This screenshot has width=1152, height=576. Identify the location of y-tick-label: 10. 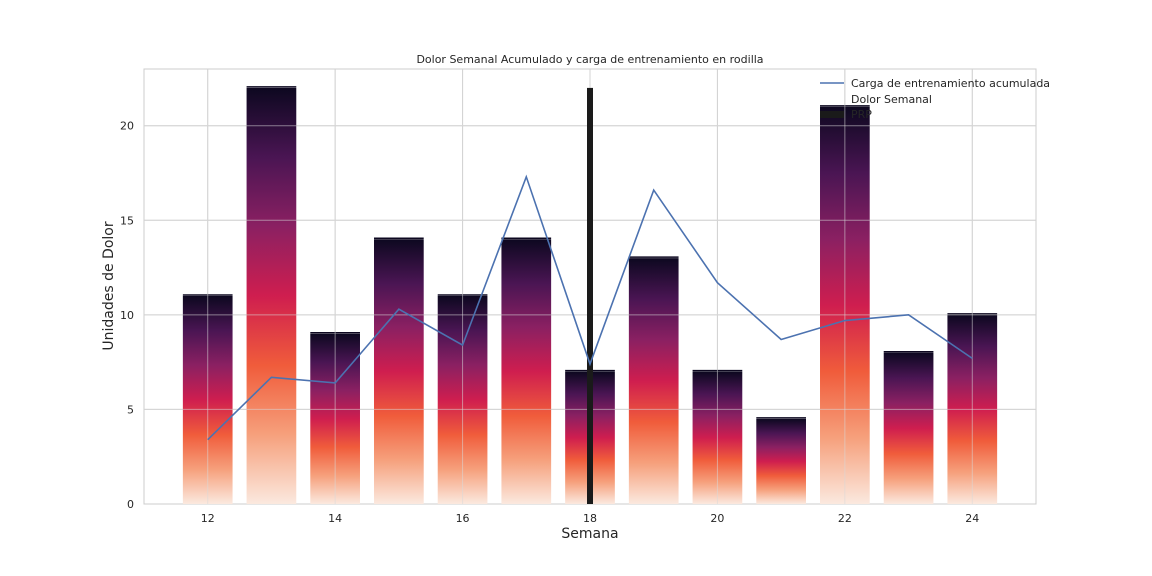
(127, 315).